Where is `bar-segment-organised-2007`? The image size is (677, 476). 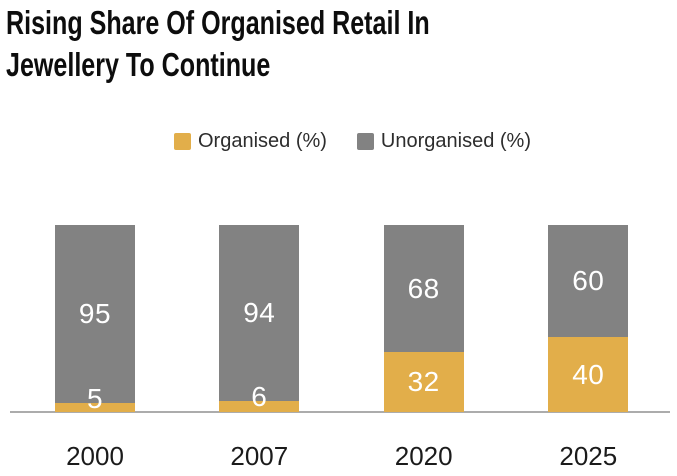 bar-segment-organised-2007 is located at coordinates (259, 406).